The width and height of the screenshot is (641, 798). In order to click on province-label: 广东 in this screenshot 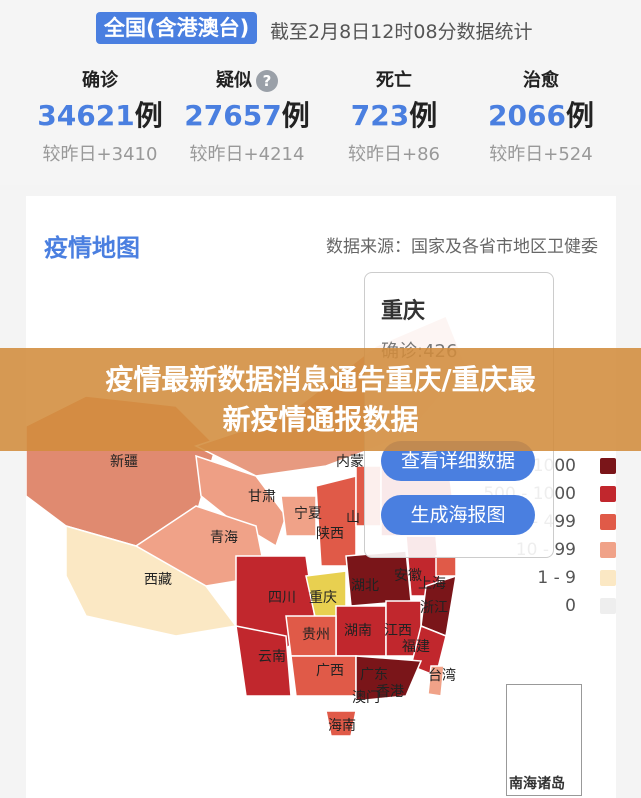, I will do `click(374, 675)`.